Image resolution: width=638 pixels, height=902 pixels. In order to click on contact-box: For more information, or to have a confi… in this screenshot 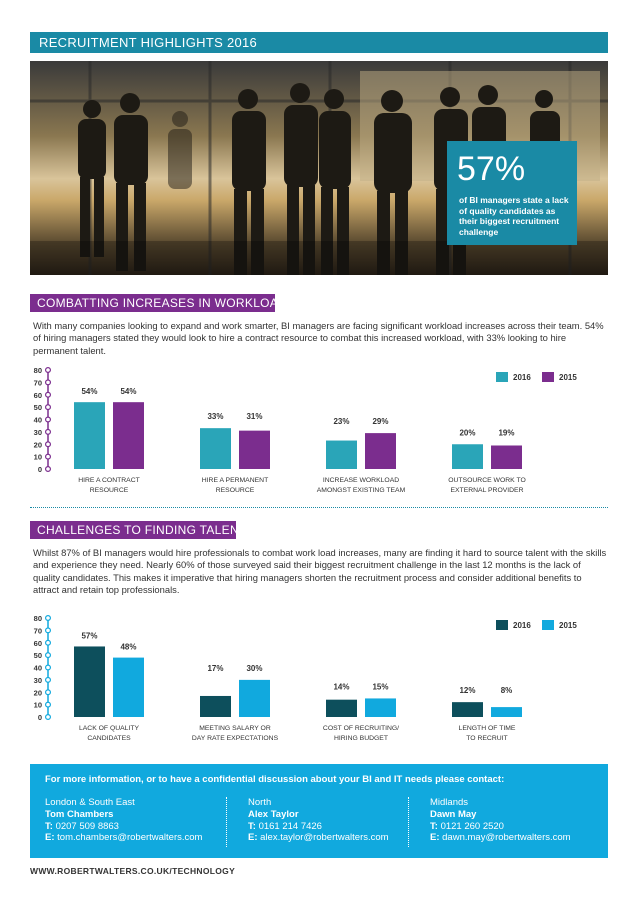, I will do `click(319, 811)`.